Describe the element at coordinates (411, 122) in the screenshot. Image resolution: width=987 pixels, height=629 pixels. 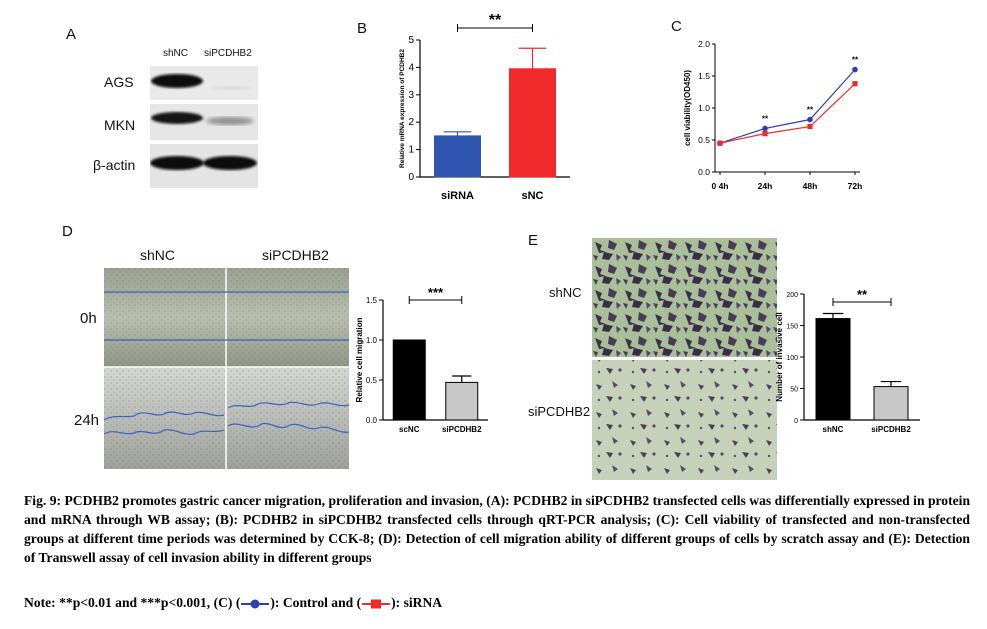
I see `y-tick-label: 2` at that location.